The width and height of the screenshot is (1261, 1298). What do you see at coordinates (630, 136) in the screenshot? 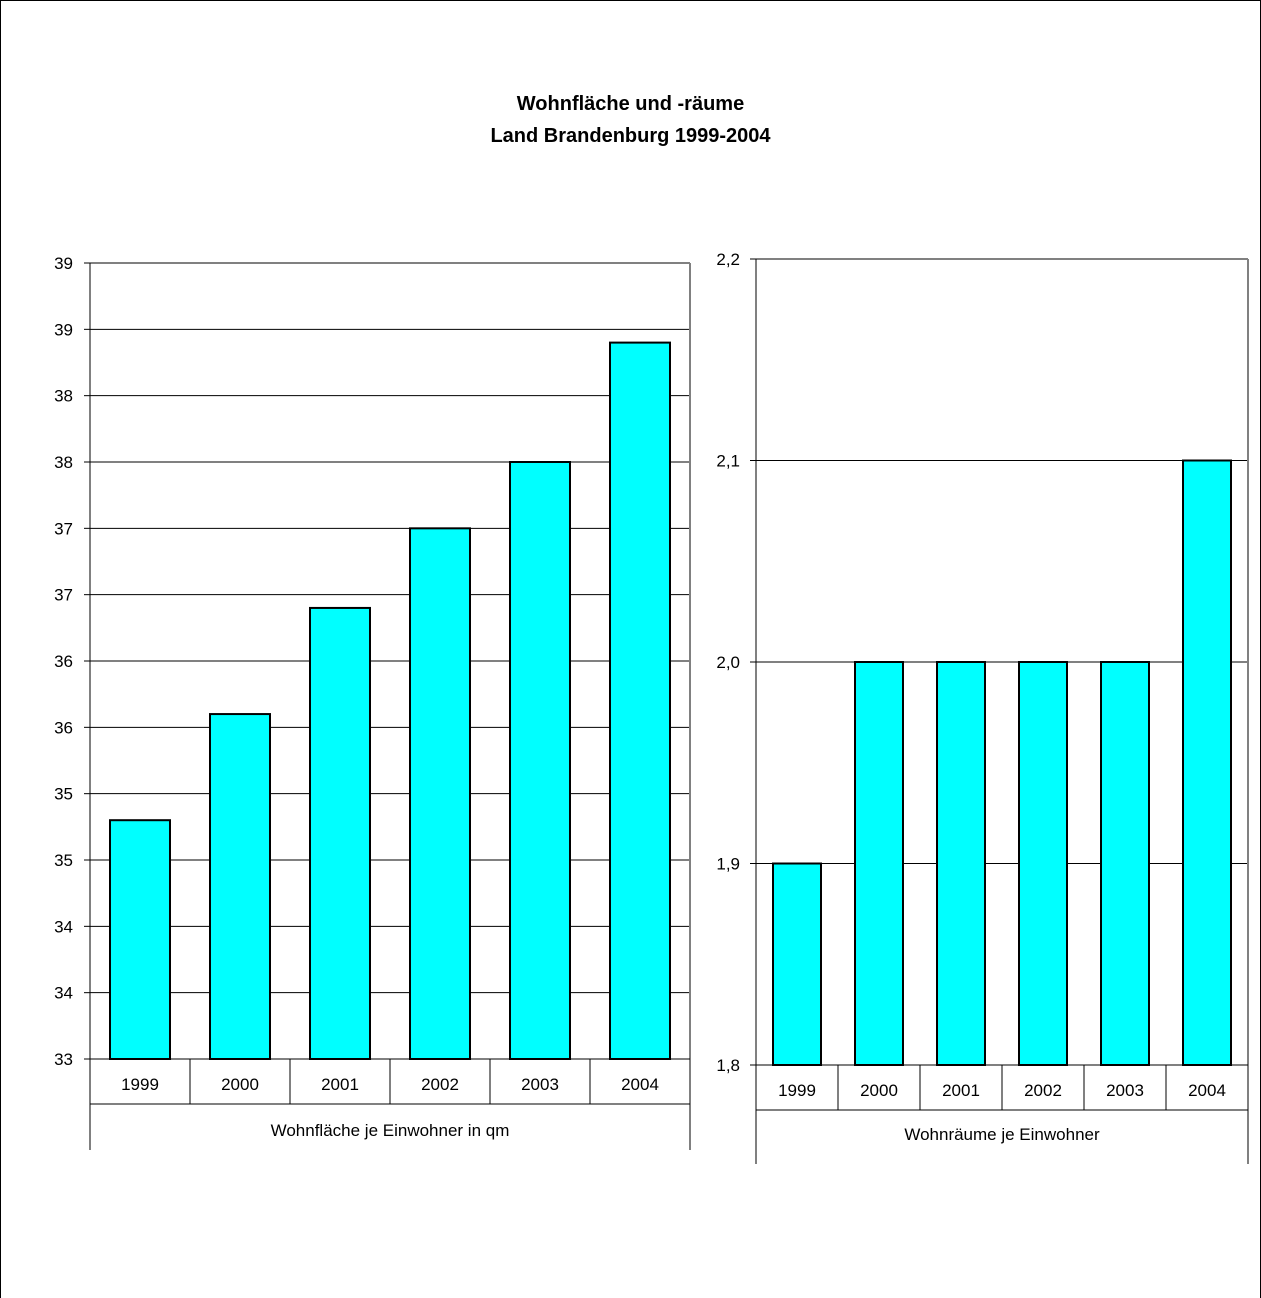
I see `chart-title-line-2: Land Brandenburg 1999-2004` at bounding box center [630, 136].